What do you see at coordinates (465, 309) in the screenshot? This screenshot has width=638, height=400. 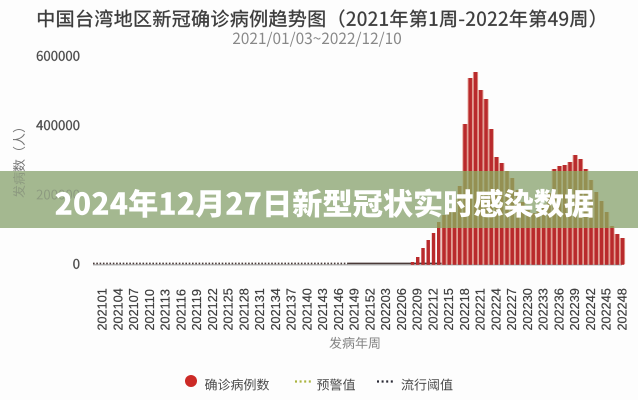 I see `svg-text: 202218` at bounding box center [465, 309].